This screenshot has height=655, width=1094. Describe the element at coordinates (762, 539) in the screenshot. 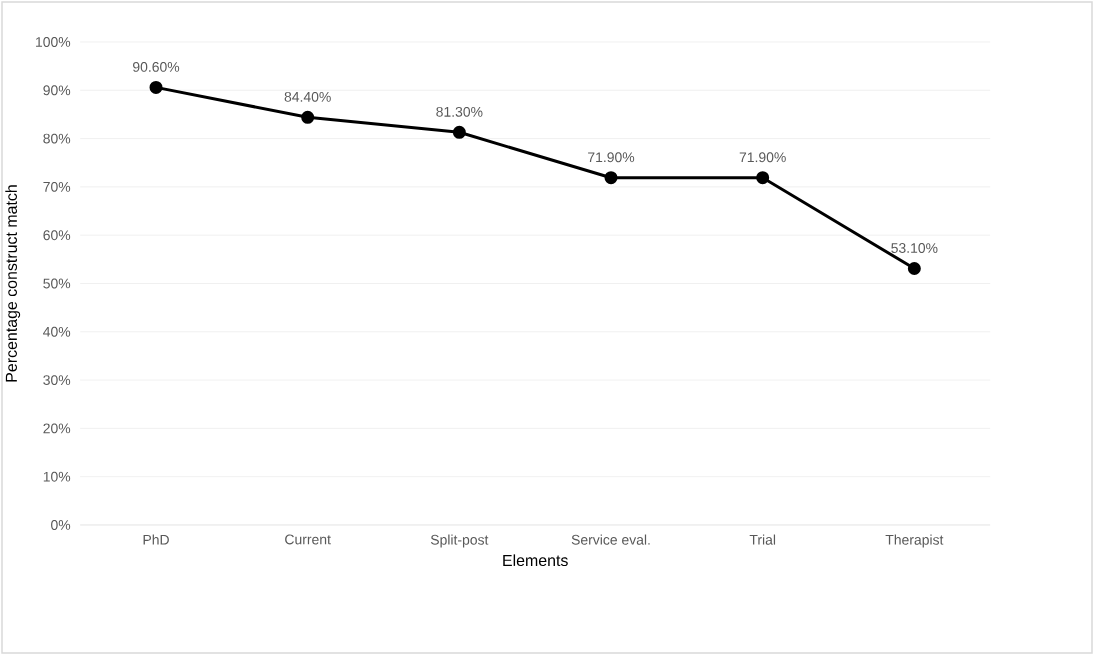

I see `x-tick-label: Trial` at that location.